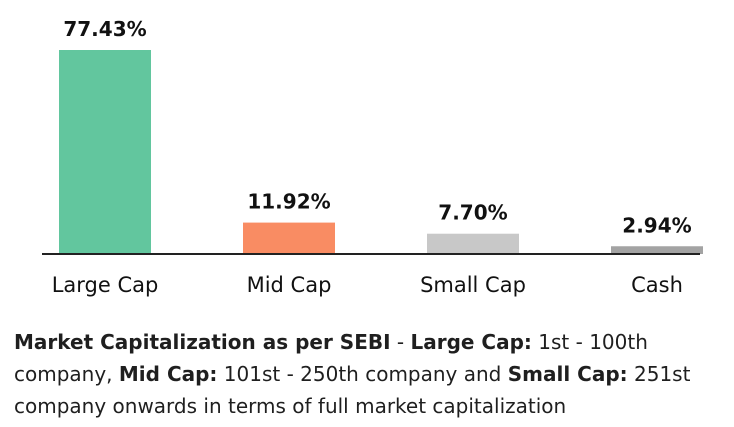 This screenshot has height=427, width=734. Describe the element at coordinates (473, 285) in the screenshot. I see `category-label-small-cap: Small Cap` at that location.